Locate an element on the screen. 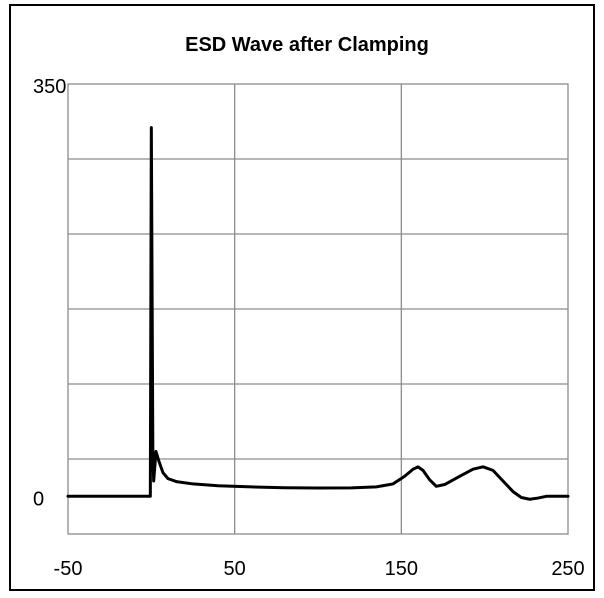 Image resolution: width=604 pixels, height=598 pixels. x-axis-tick-labels: -50 50 150 250 is located at coordinates (319, 569).